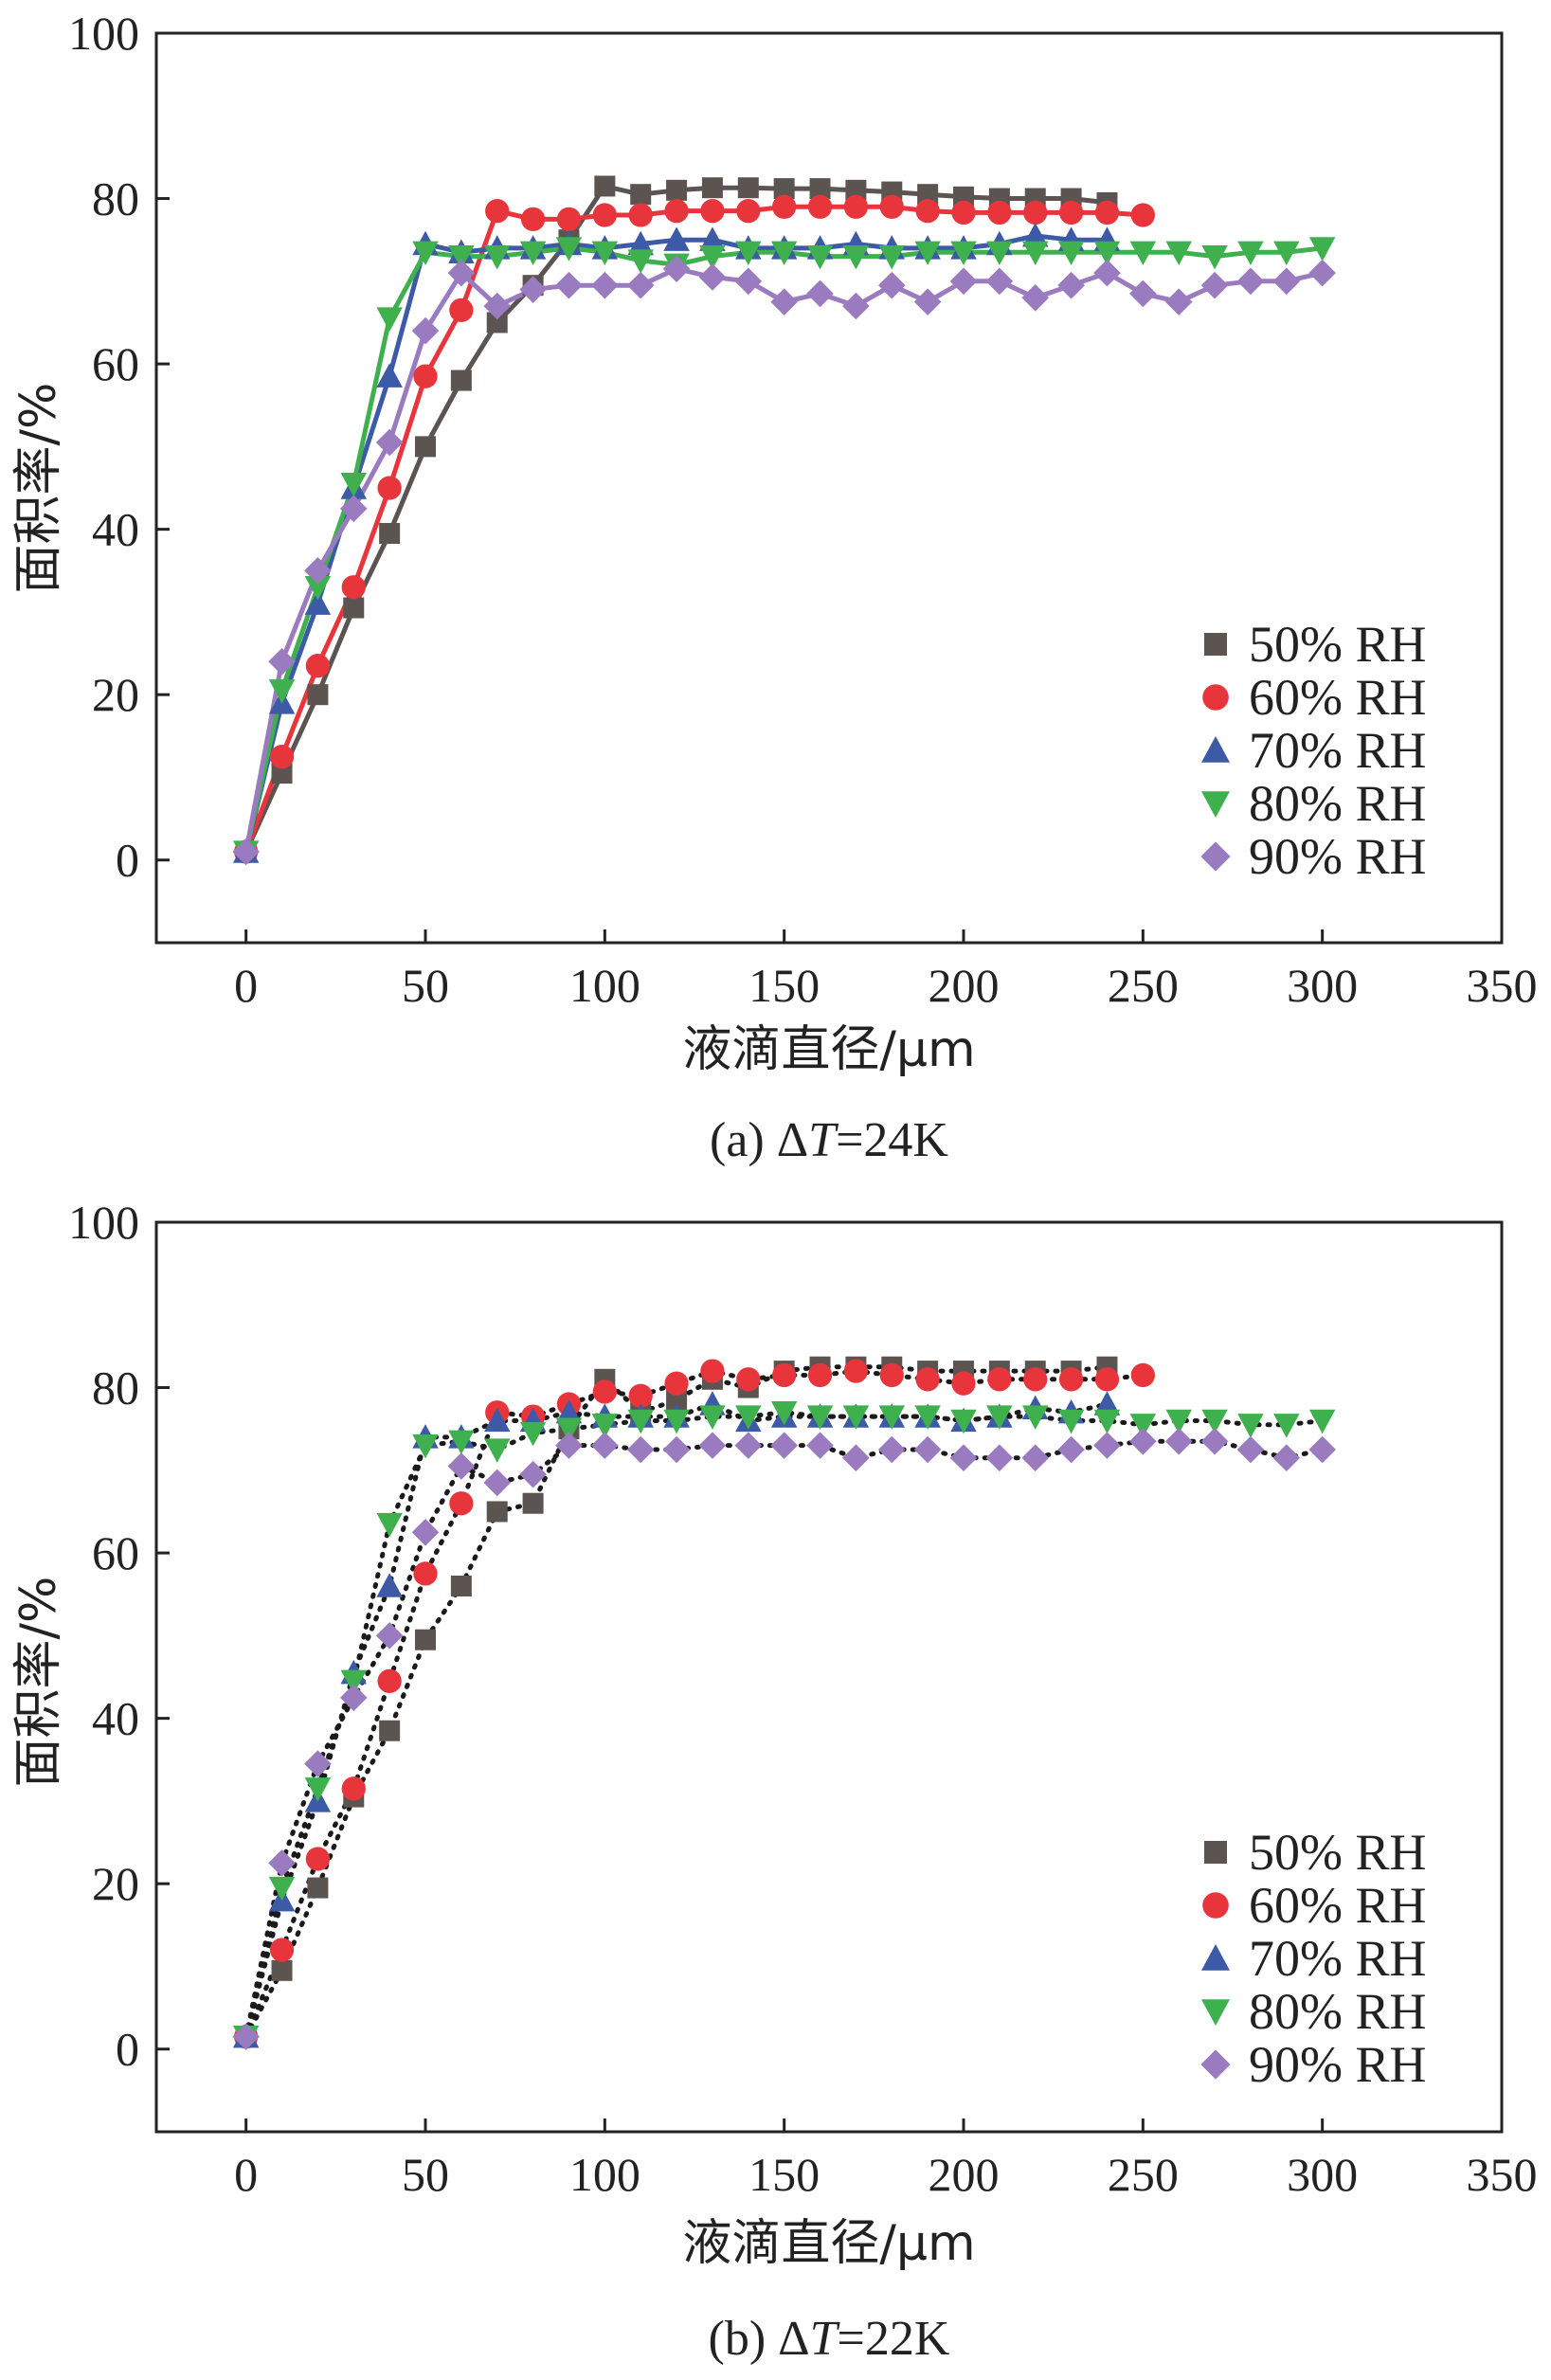 The image size is (1551, 2380). I want to click on y-tick-label: 100, so click(103, 33).